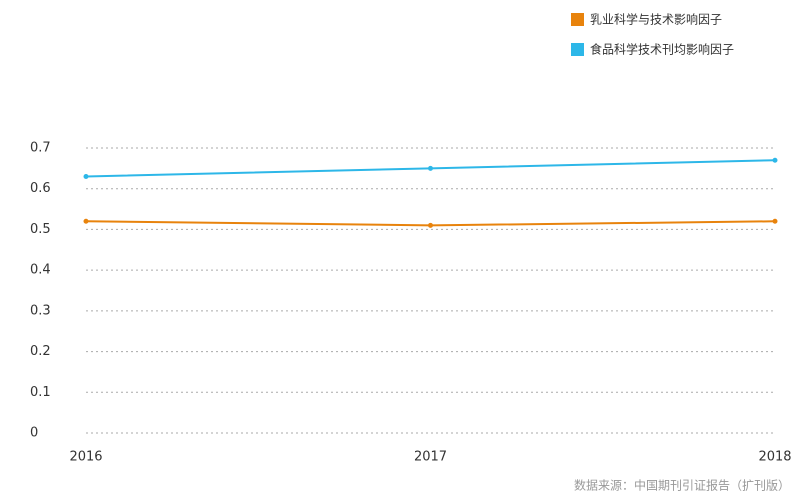 The image size is (800, 494). Describe the element at coordinates (662, 49) in the screenshot. I see `legend-label: 食品科学技术刊均影响因子` at that location.